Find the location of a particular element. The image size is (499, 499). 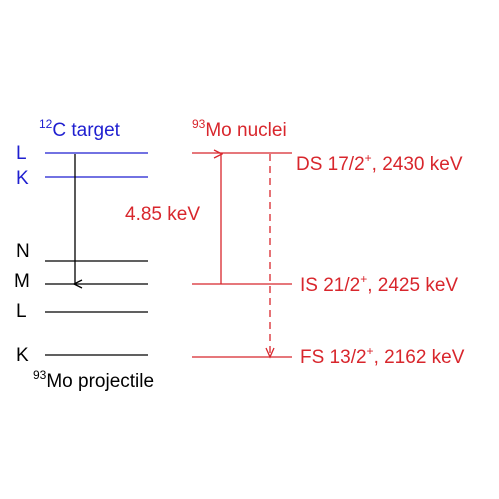

mo-nuclei-title: 93Mo nuclei is located at coordinates (239, 129).